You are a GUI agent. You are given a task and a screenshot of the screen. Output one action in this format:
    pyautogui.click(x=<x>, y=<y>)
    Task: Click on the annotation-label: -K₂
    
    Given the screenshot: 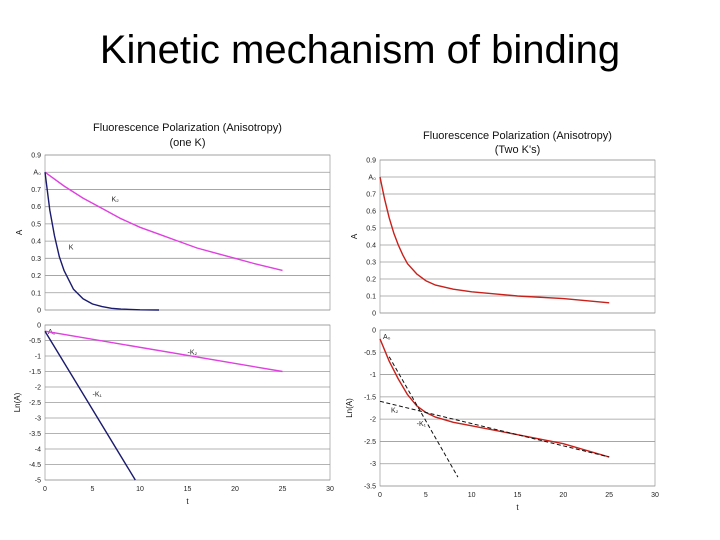 What is the action you would take?
    pyautogui.click(x=193, y=352)
    